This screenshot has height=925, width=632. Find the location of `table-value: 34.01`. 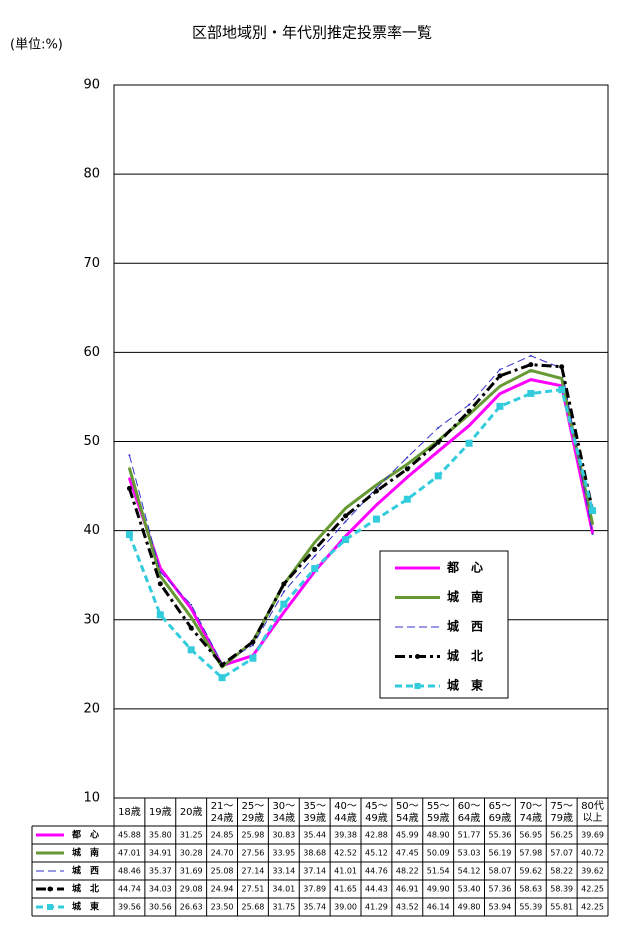

table-value: 34.01 is located at coordinates (283, 889).